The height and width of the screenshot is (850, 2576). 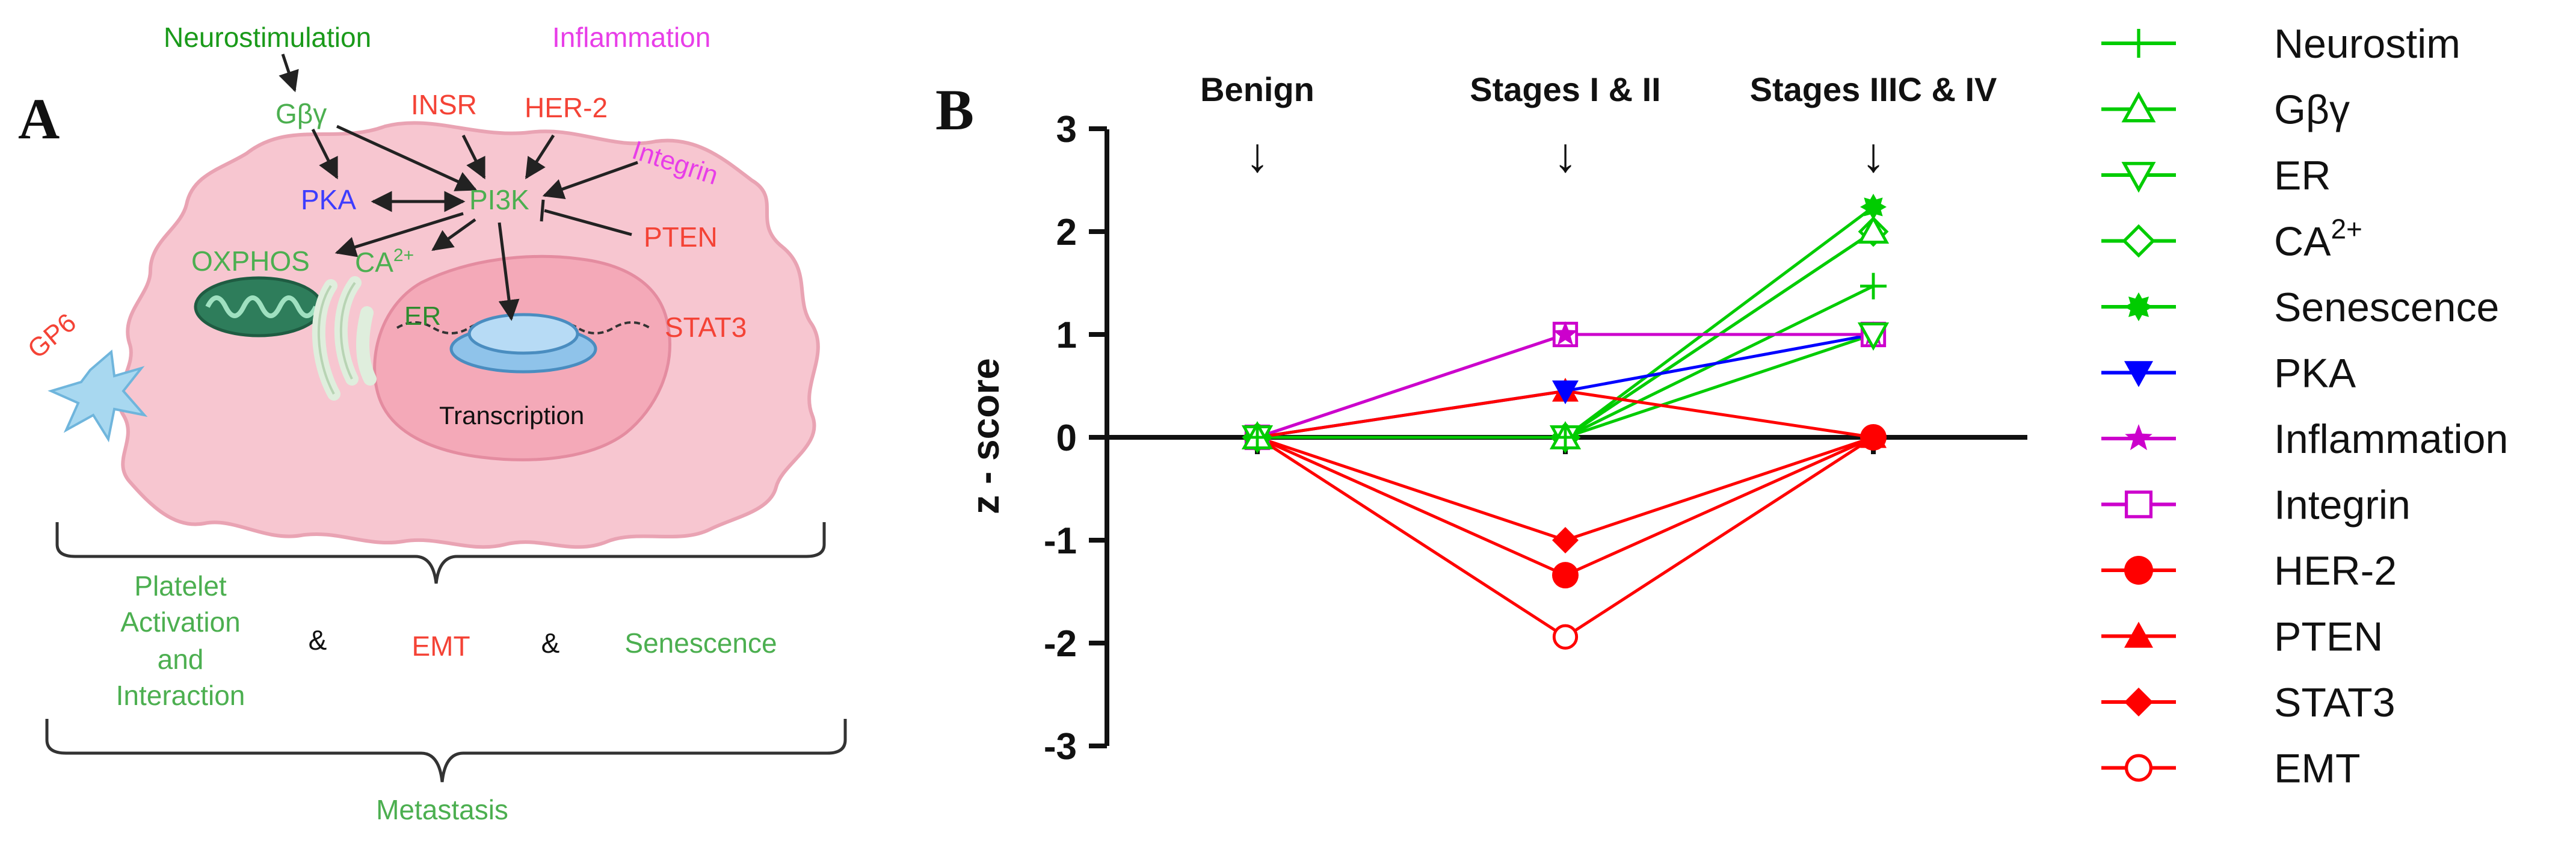 I want to click on legend-label: HER-2, so click(x=2335, y=571).